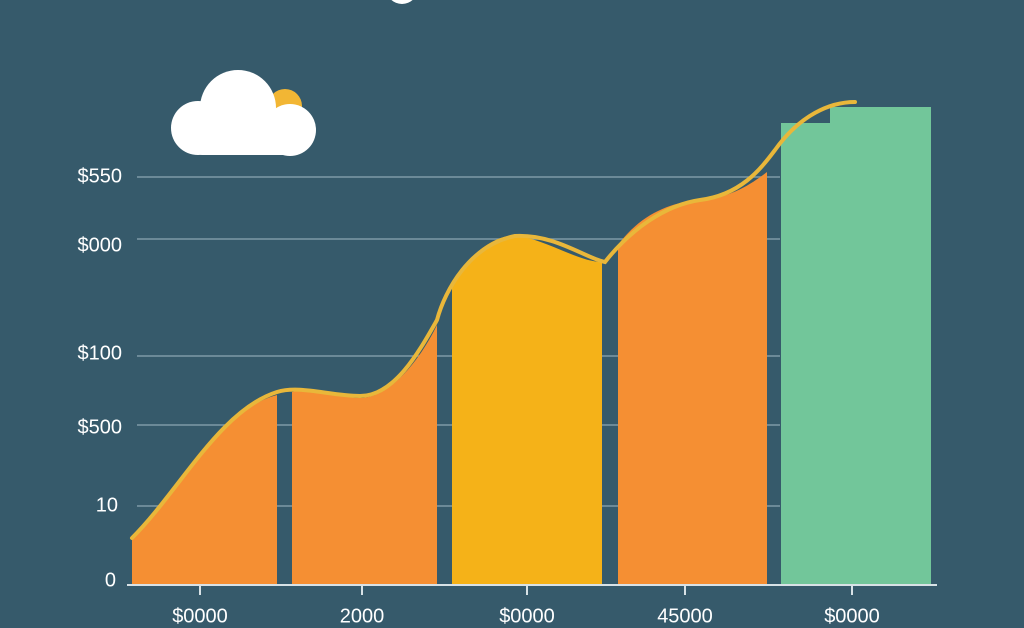  I want to click on cloud-icon, so click(243, 113).